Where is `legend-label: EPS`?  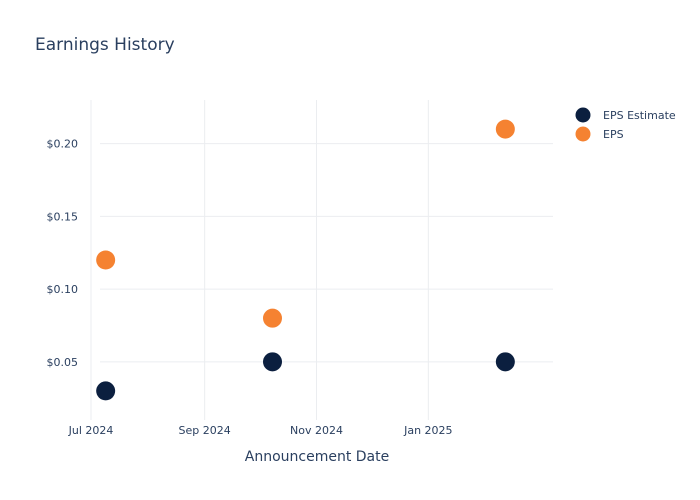
legend-label: EPS is located at coordinates (613, 134).